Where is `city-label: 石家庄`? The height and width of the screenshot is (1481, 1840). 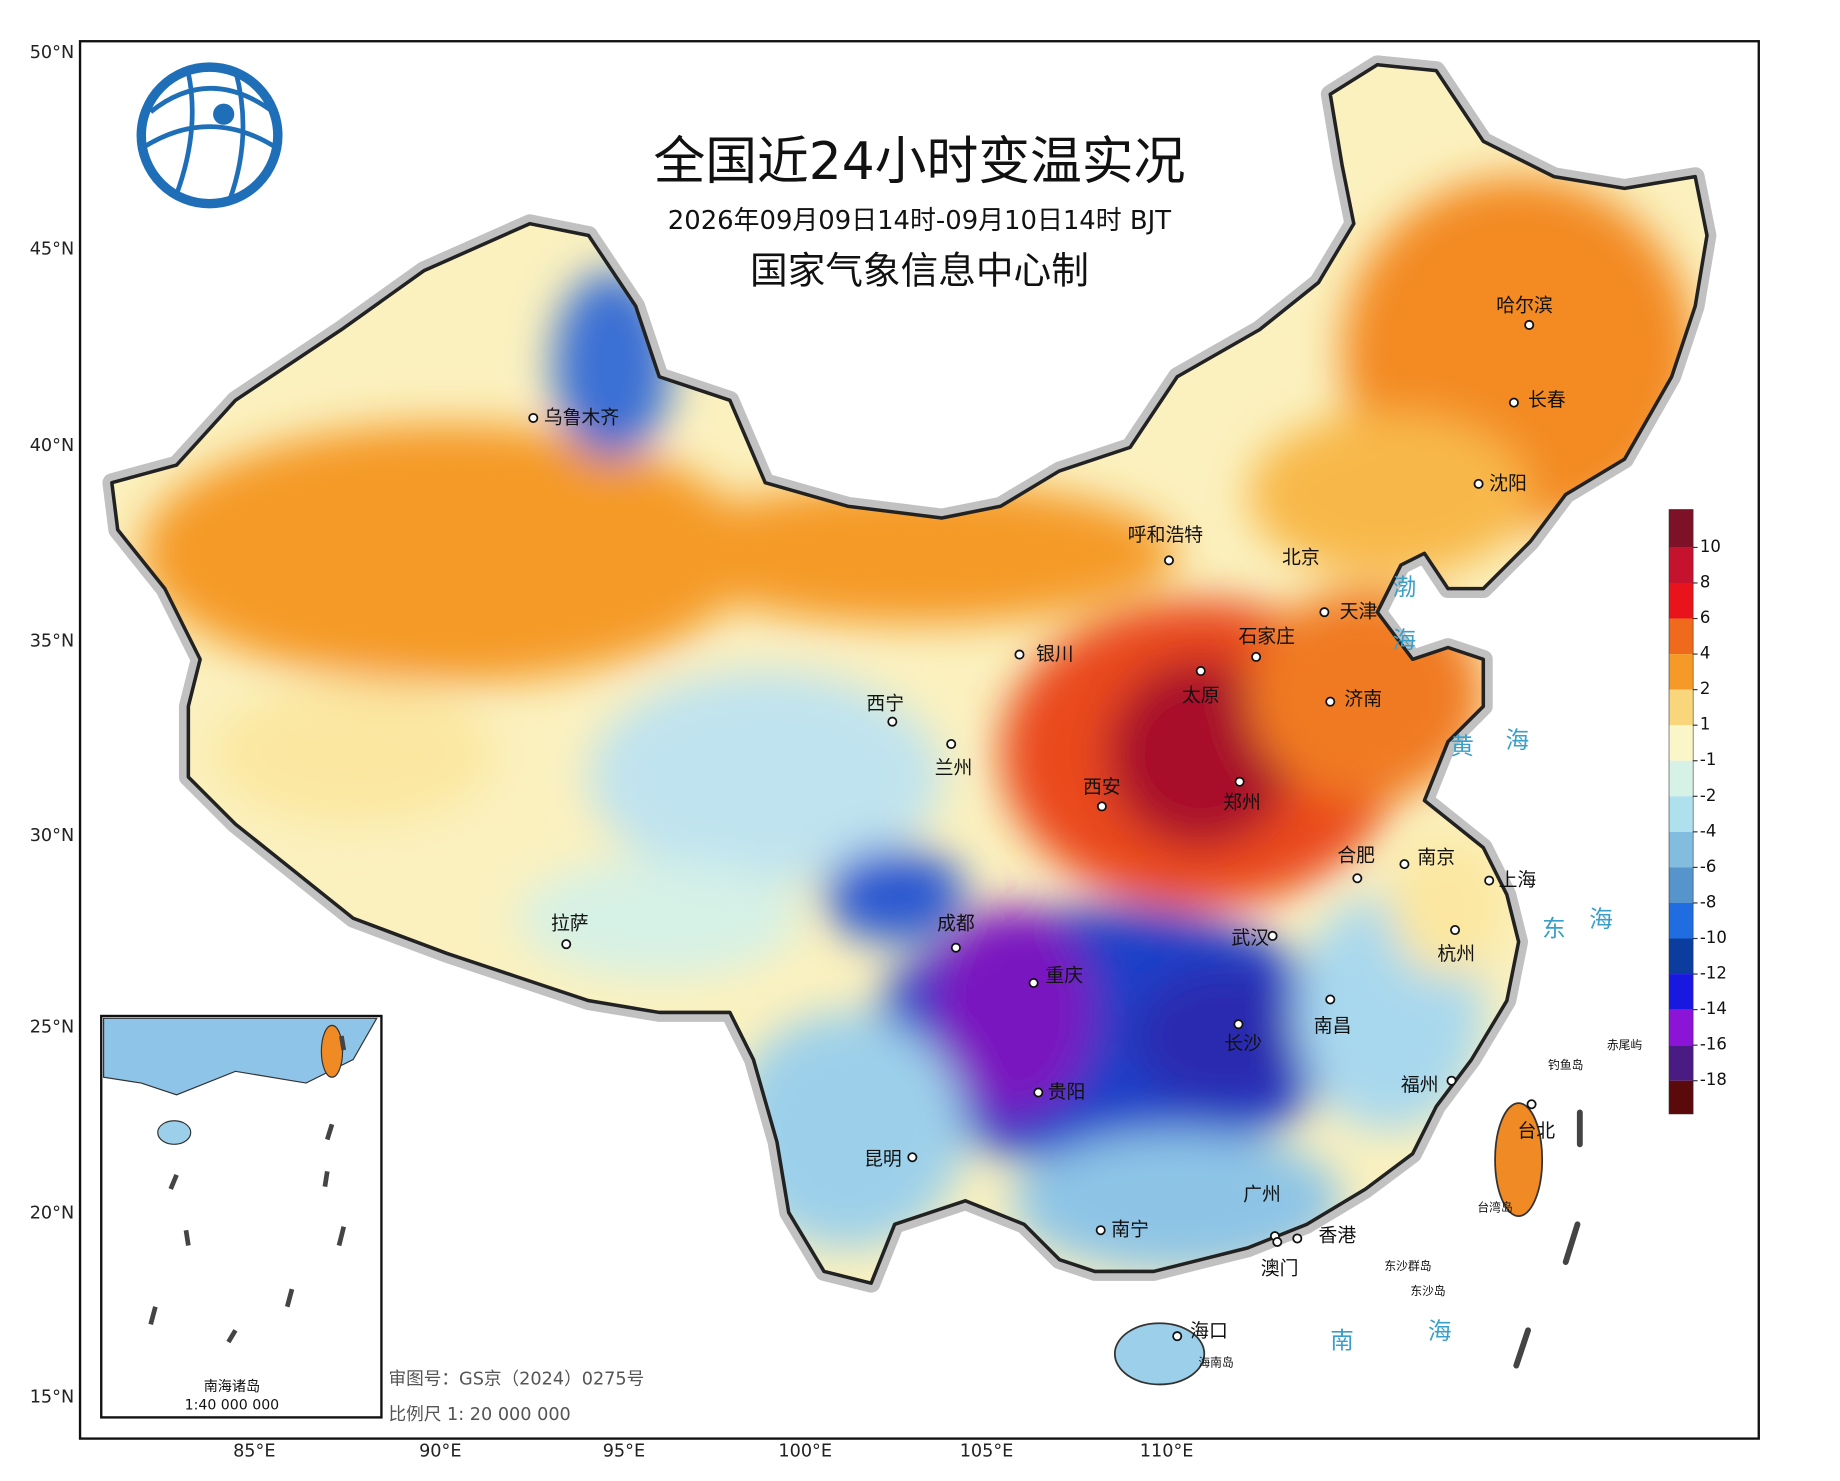 city-label: 石家庄 is located at coordinates (1266, 636).